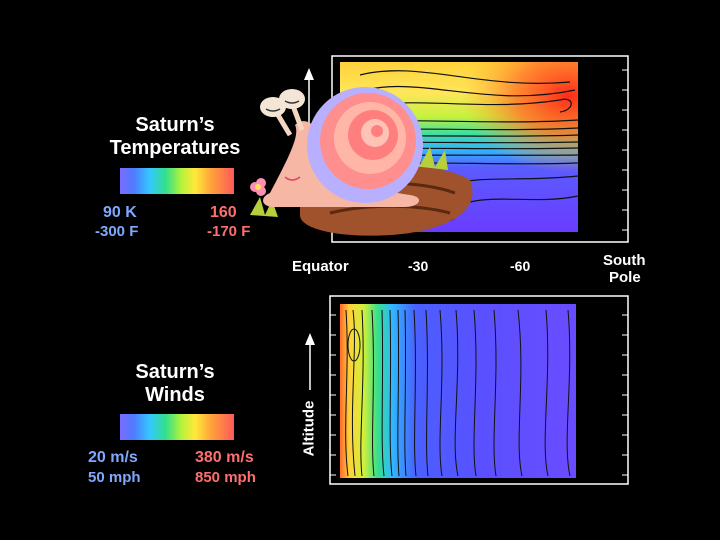 This screenshot has height=540, width=720. Describe the element at coordinates (624, 260) in the screenshot. I see `x-end-label-south: South` at that location.